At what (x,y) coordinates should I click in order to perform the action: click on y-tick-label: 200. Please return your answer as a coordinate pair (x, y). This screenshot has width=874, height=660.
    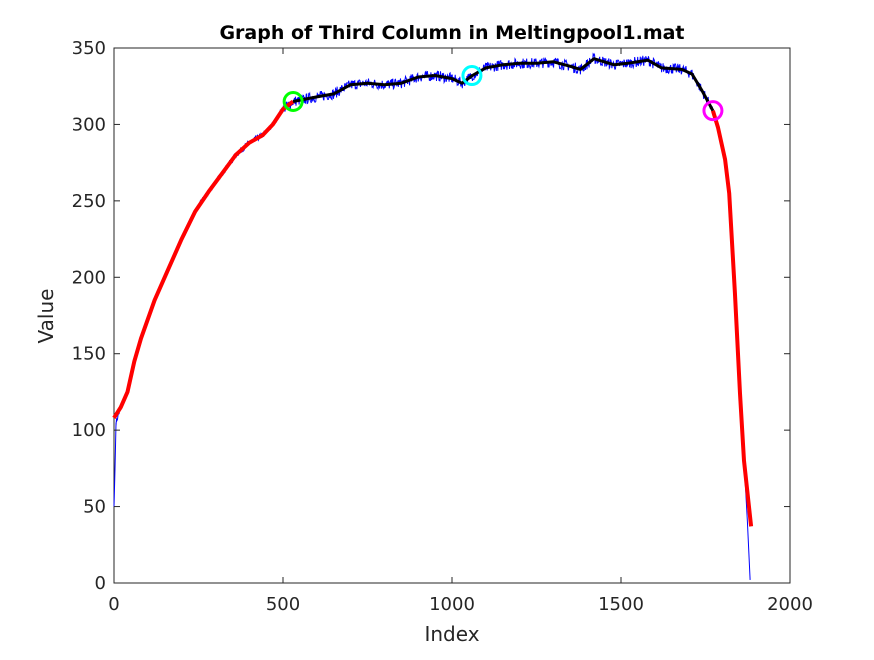
    Looking at the image, I should click on (89, 277).